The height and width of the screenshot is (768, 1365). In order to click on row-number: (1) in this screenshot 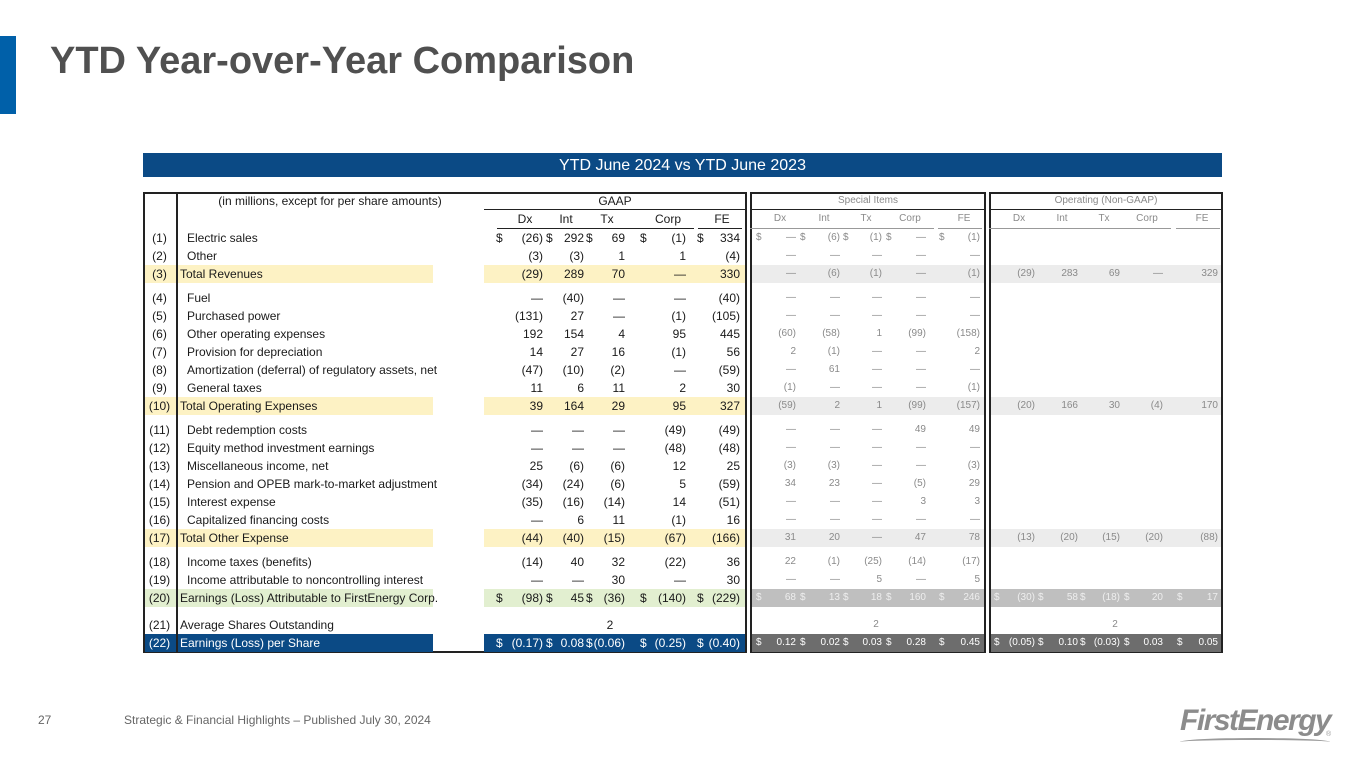, I will do `click(159, 238)`.